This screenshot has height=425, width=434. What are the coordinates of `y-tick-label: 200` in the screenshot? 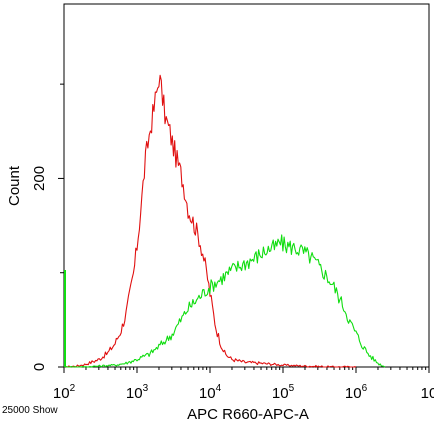 It's located at (39, 178).